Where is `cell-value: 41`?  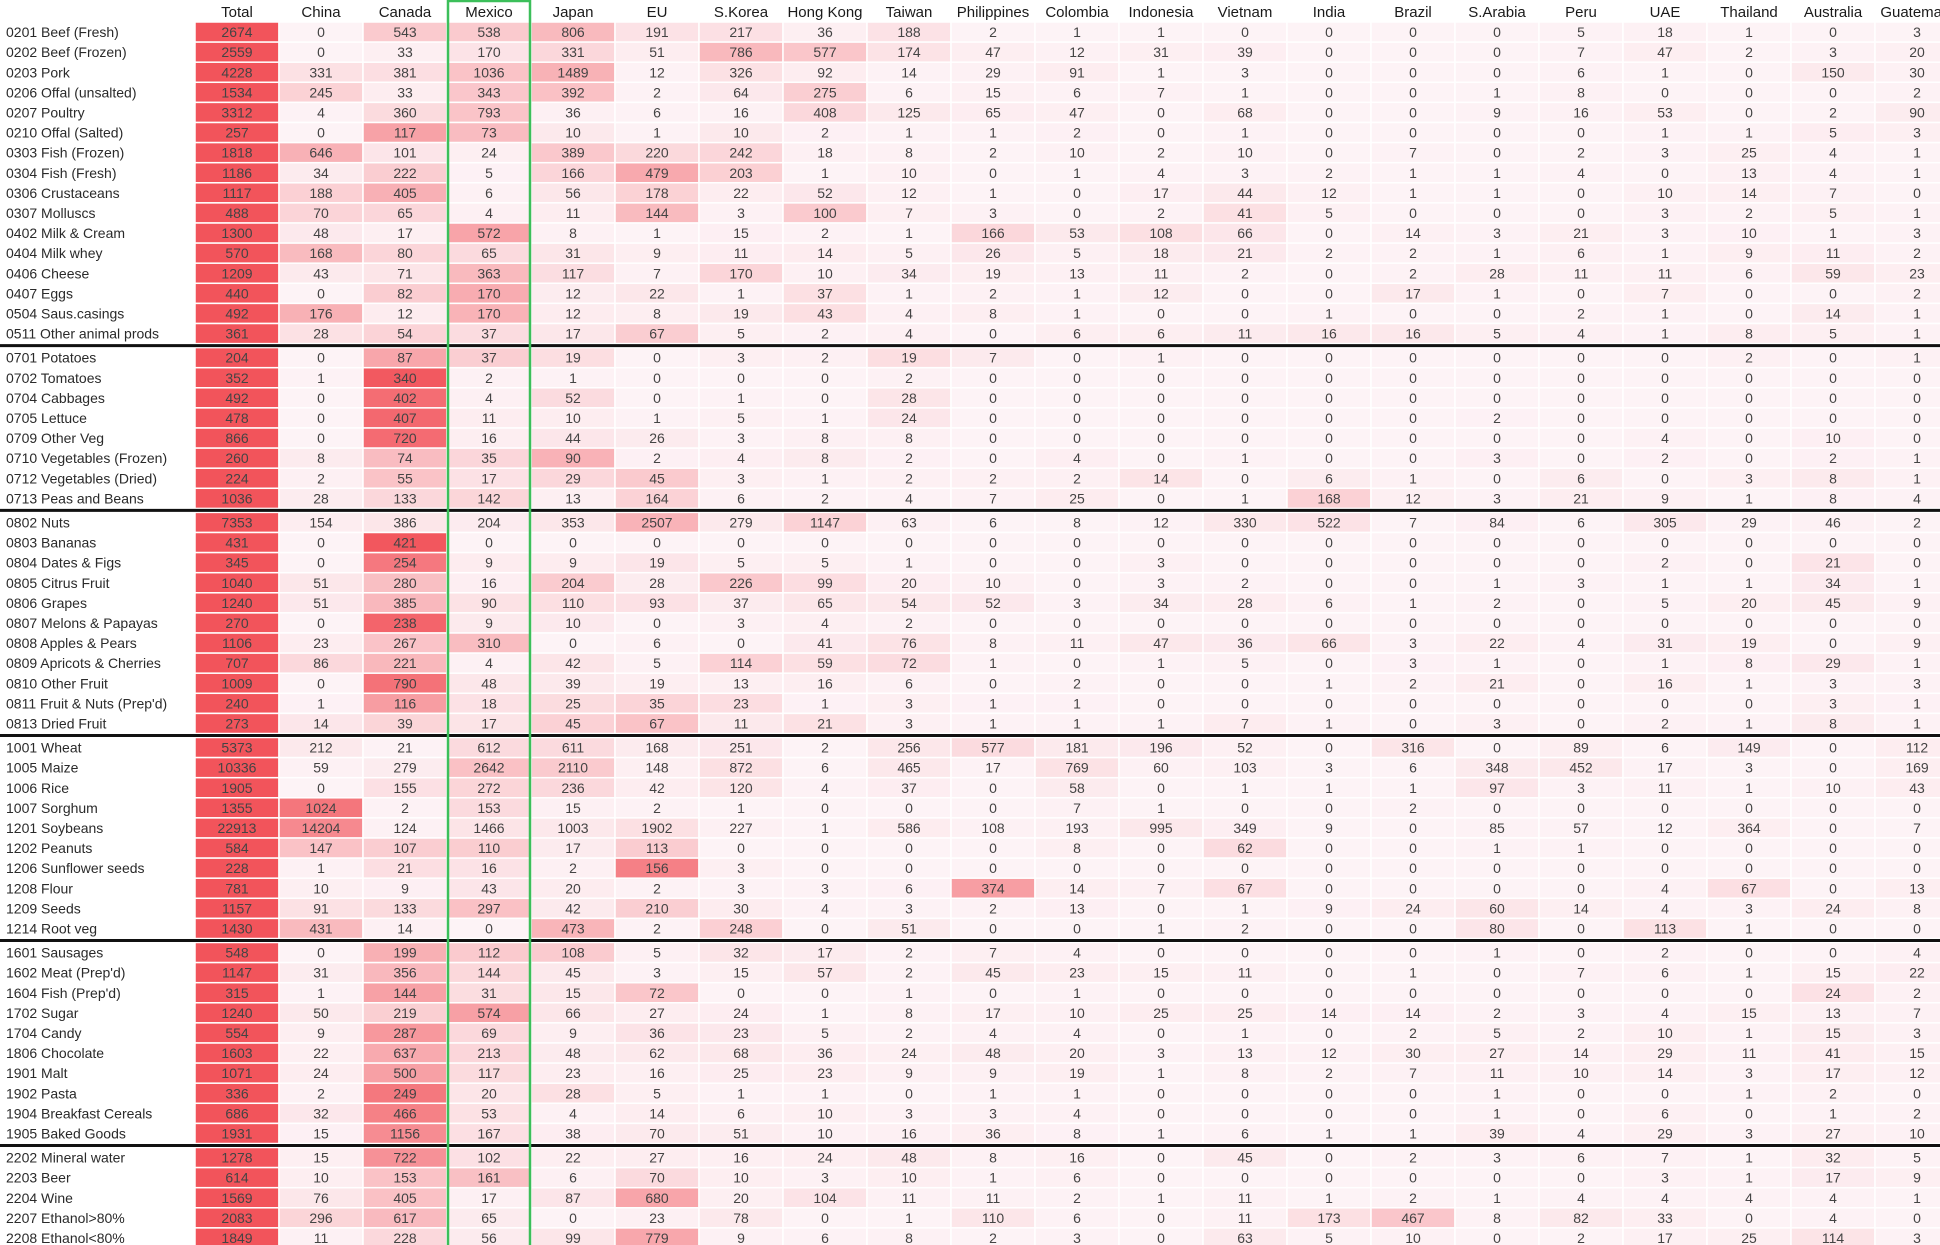 cell-value: 41 is located at coordinates (1833, 1053).